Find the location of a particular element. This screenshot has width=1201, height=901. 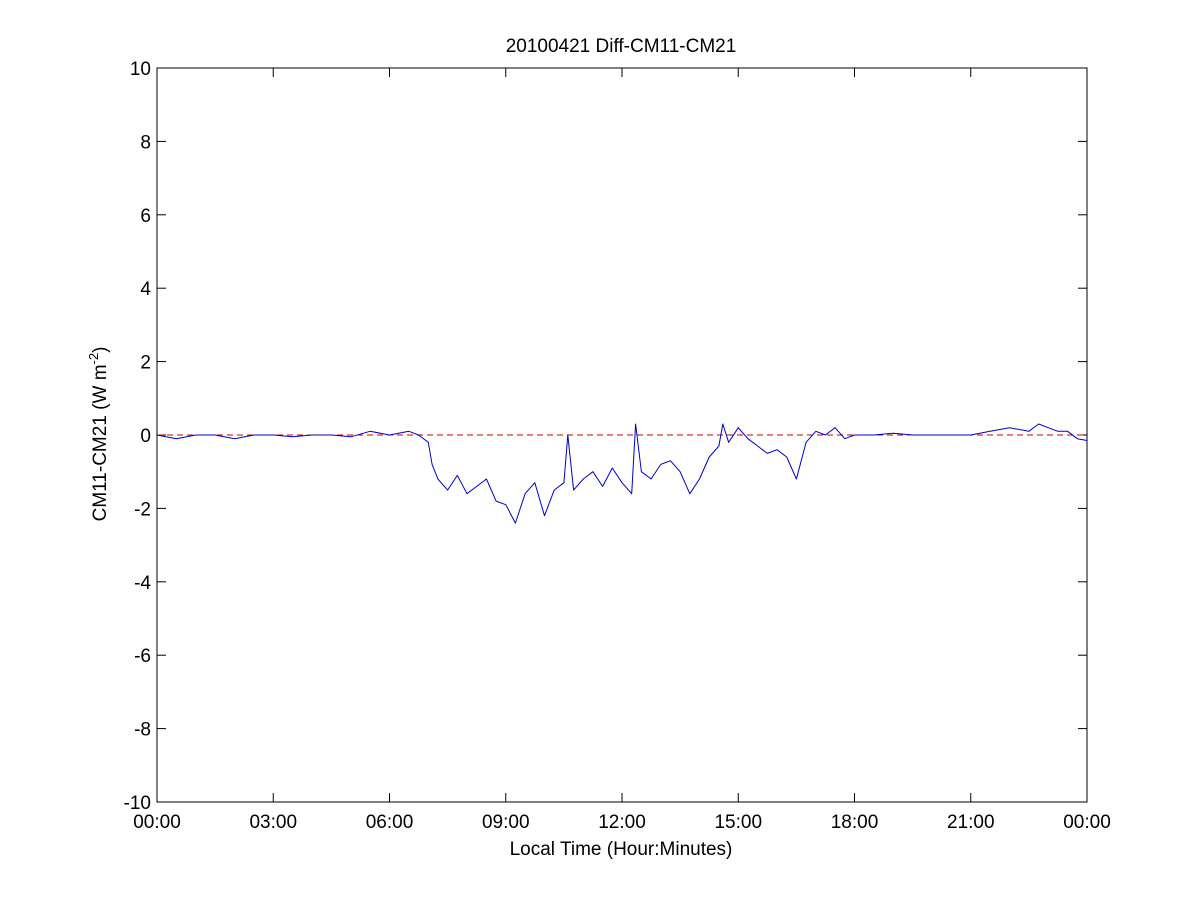

y-tick-label: -6 is located at coordinates (142, 656).